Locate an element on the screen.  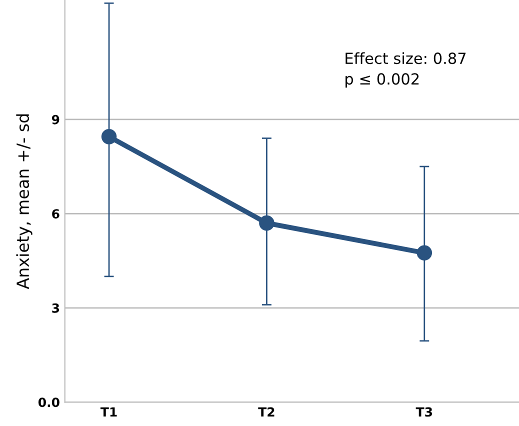
y-tick-label: 6 is located at coordinates (56, 214).